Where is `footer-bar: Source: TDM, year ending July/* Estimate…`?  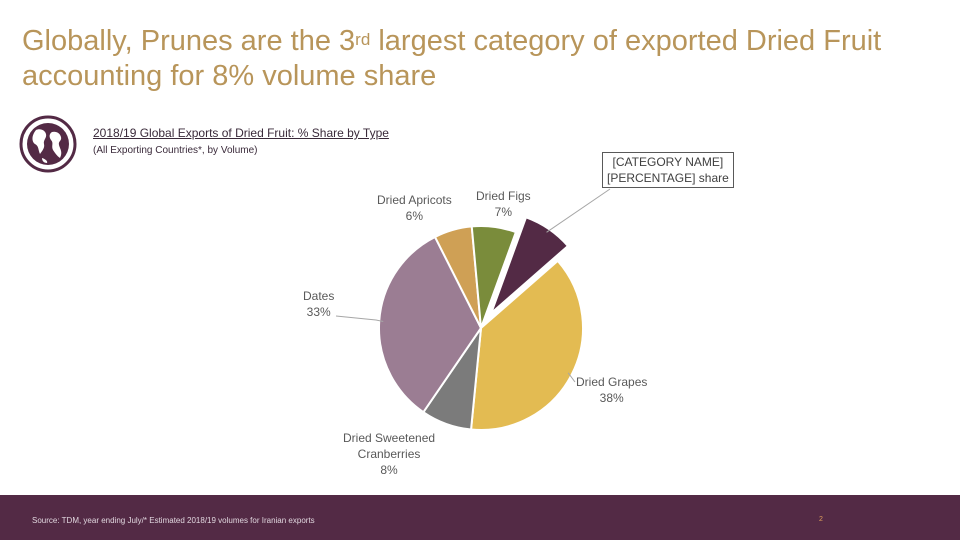 footer-bar: Source: TDM, year ending July/* Estimate… is located at coordinates (480, 517).